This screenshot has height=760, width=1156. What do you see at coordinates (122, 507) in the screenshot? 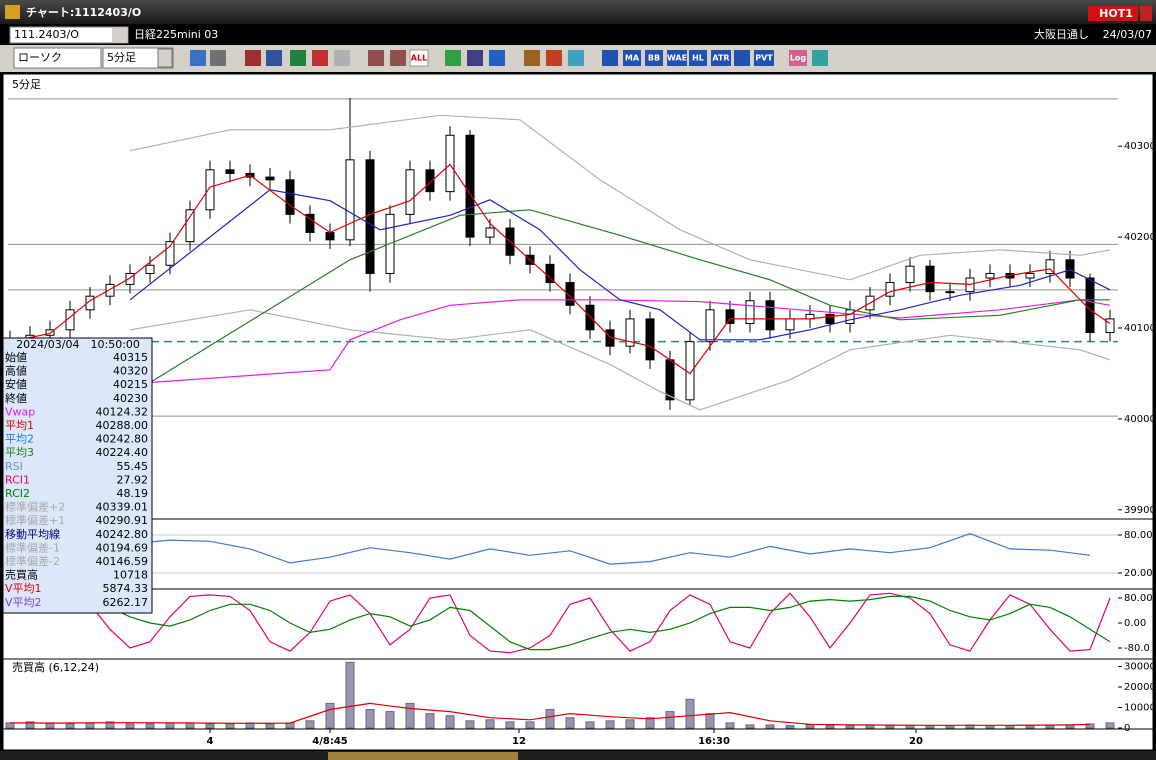
I see `info-value: 40339.01` at bounding box center [122, 507].